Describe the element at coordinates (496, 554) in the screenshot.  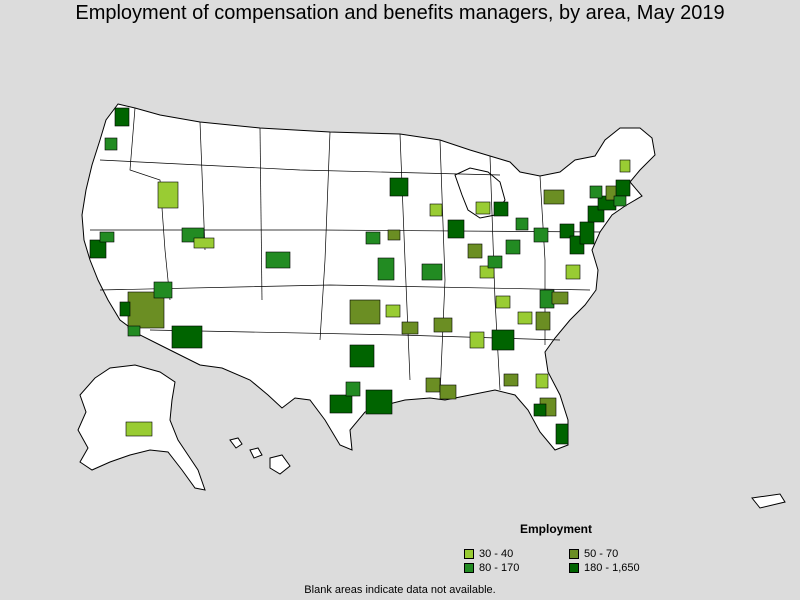
I see `legend-label: 30 - 40` at that location.